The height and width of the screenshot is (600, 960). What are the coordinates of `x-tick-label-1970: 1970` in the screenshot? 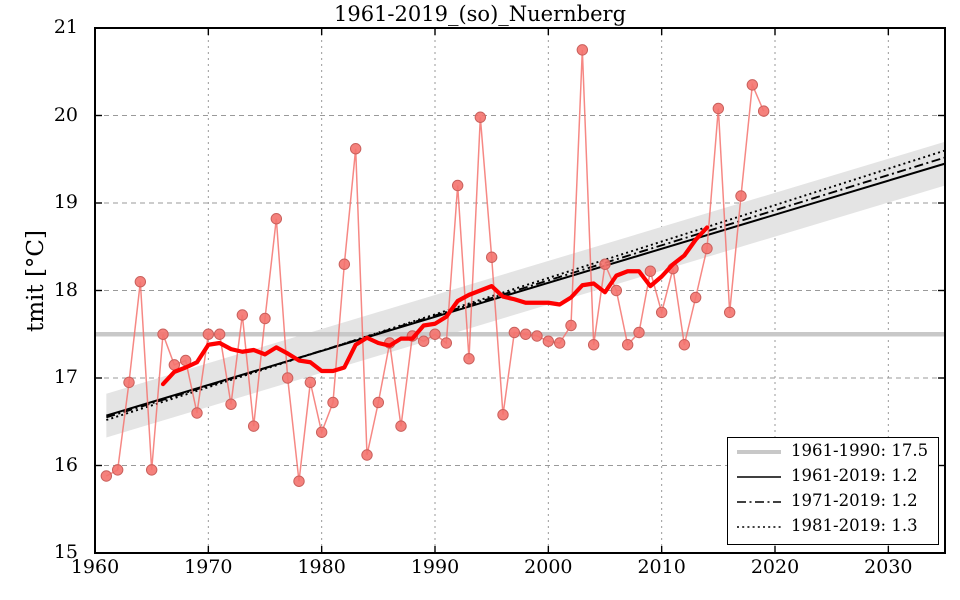 It's located at (208, 567).